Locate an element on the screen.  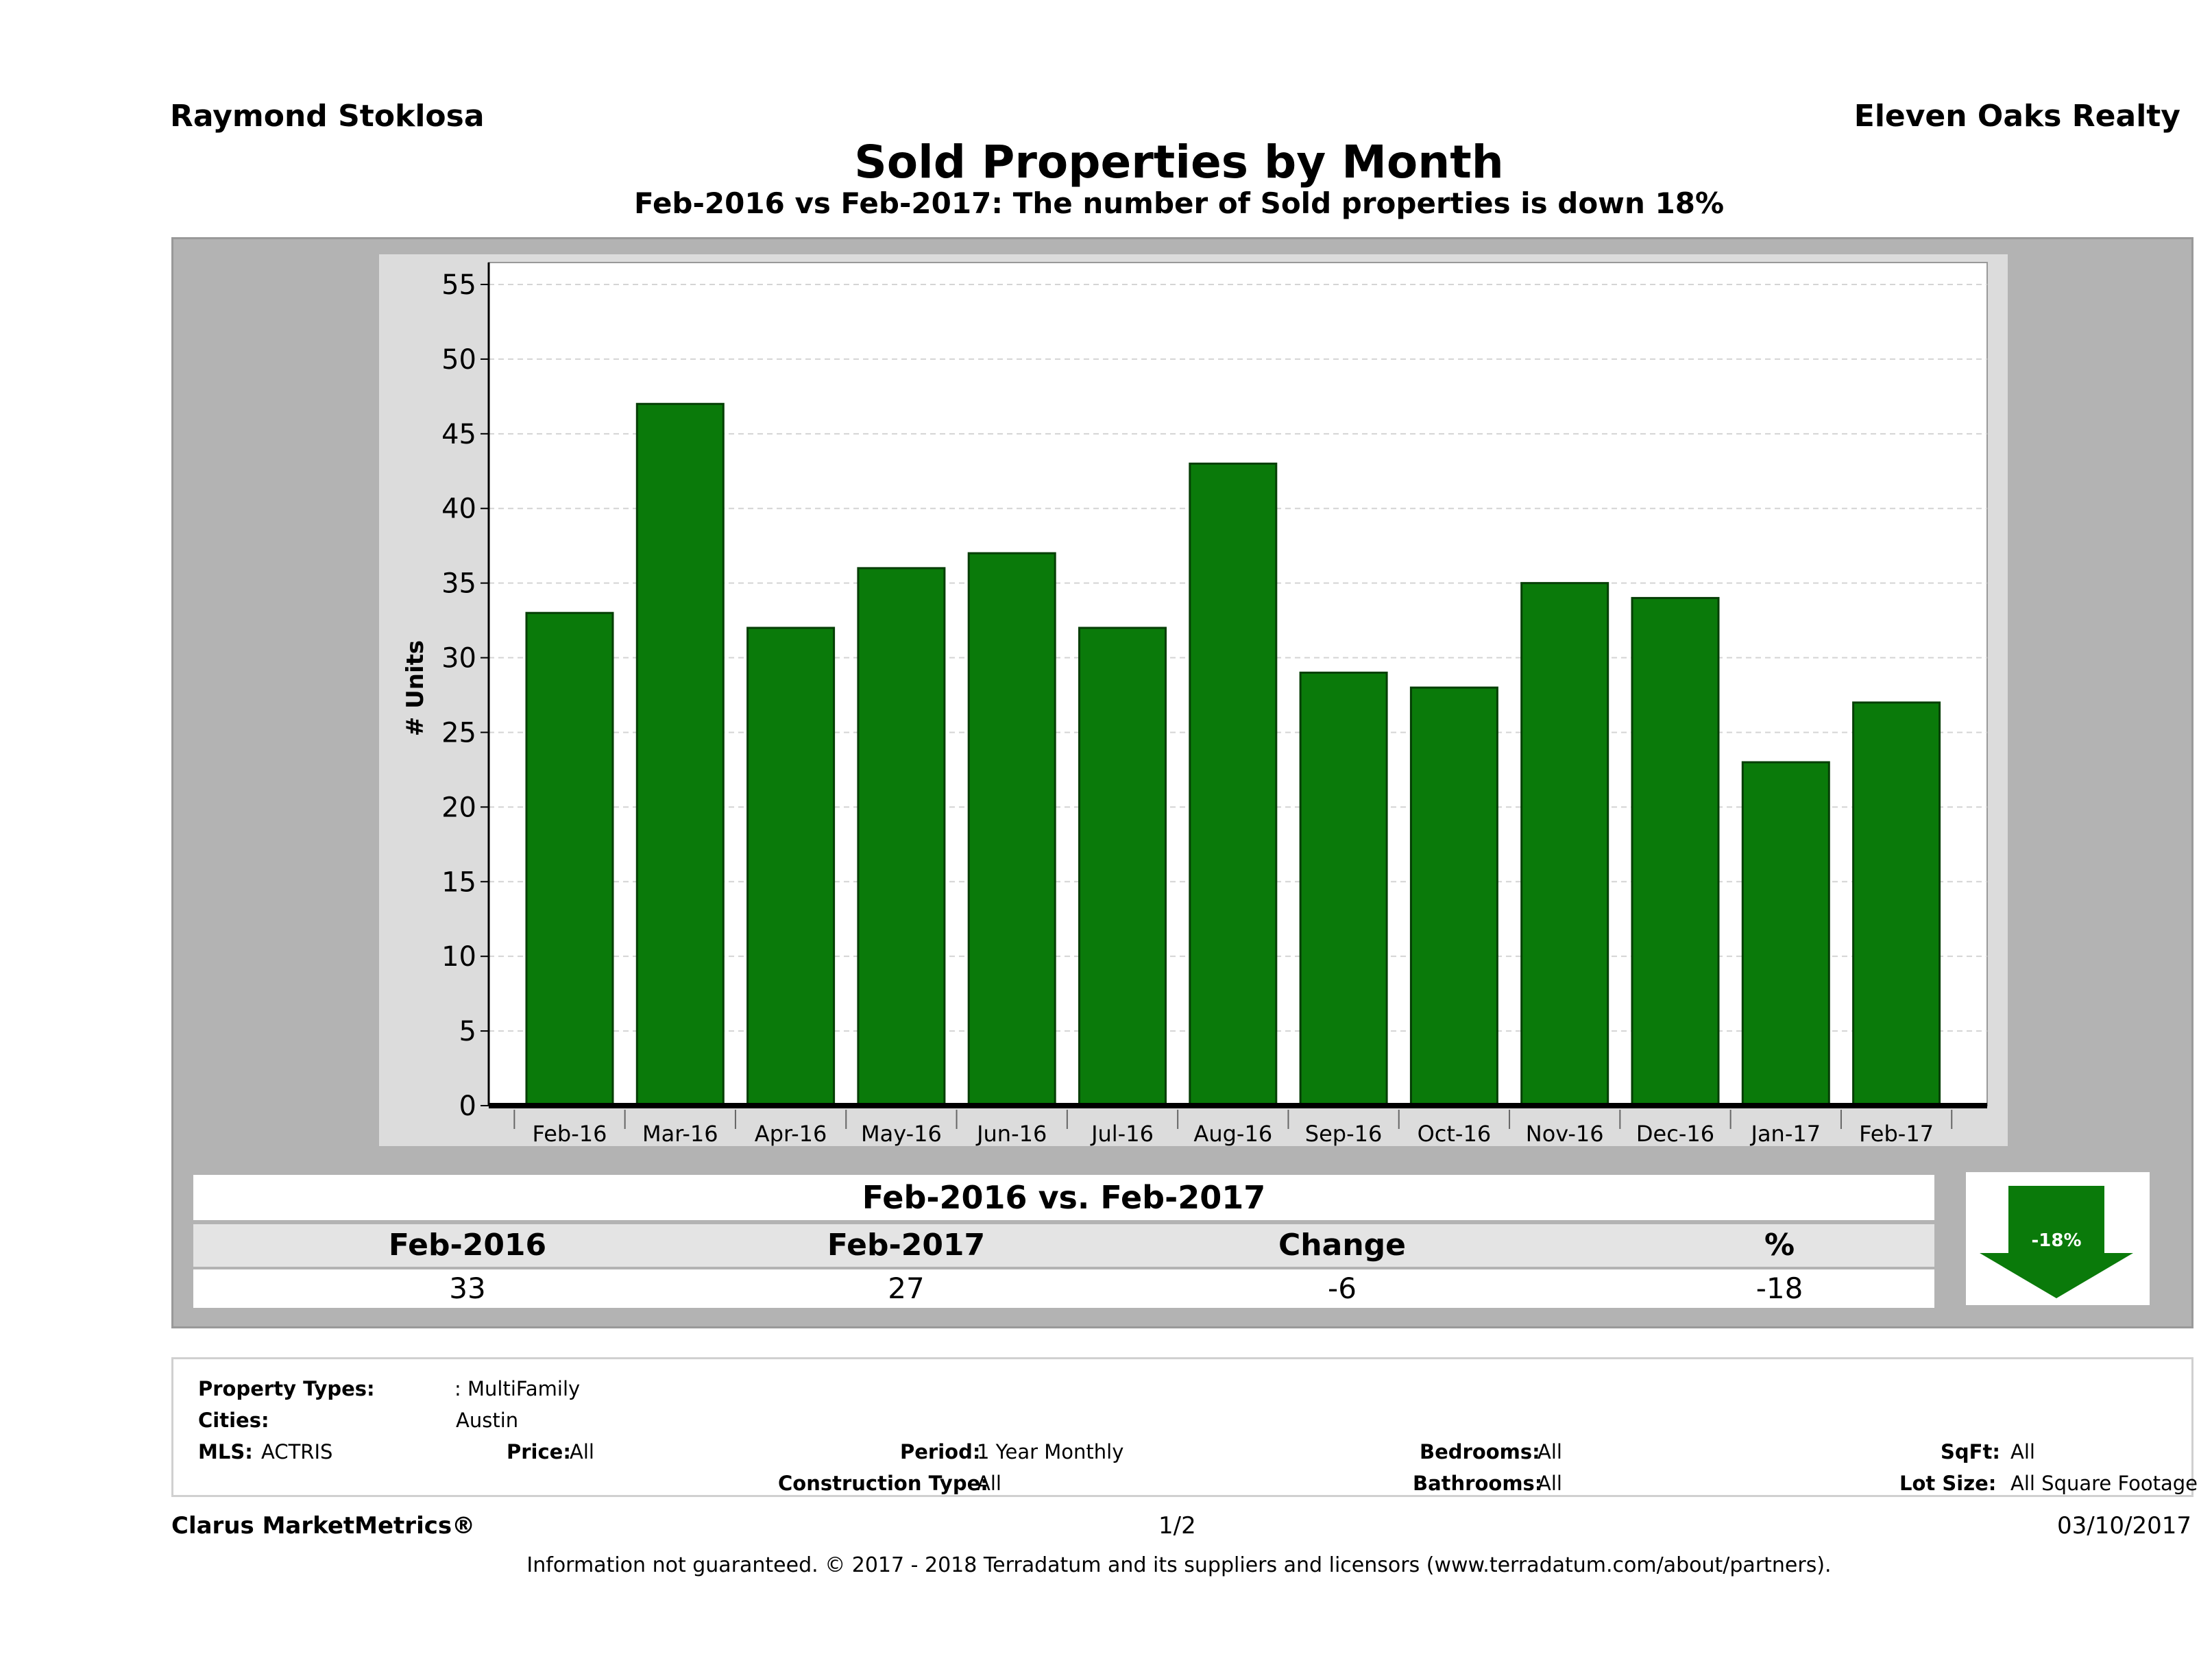
x-tick-label: Nov-16 is located at coordinates (1565, 1134).